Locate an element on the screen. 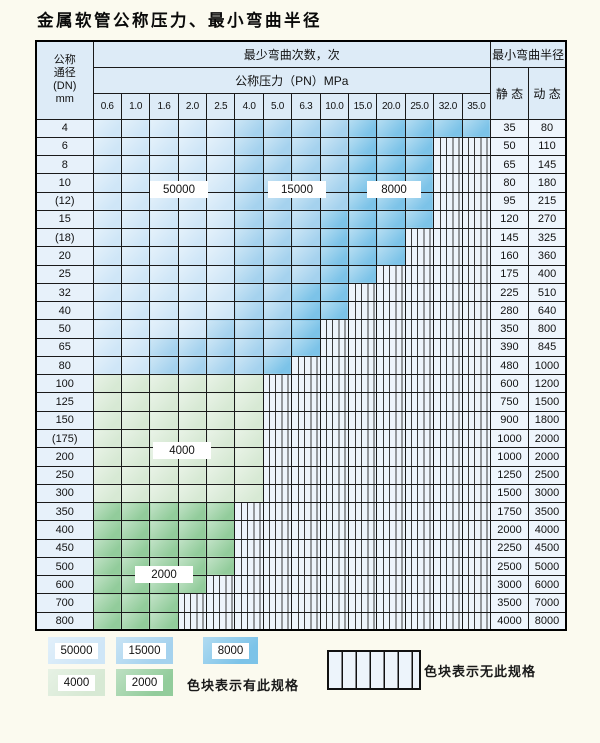  legend-has-spec-text: 色块表示有此规格 is located at coordinates (243, 685).